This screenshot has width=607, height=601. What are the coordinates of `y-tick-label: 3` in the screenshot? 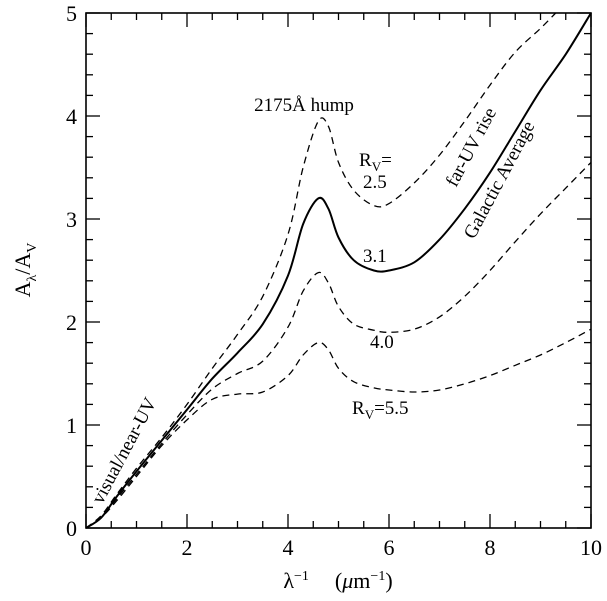 It's located at (71, 219).